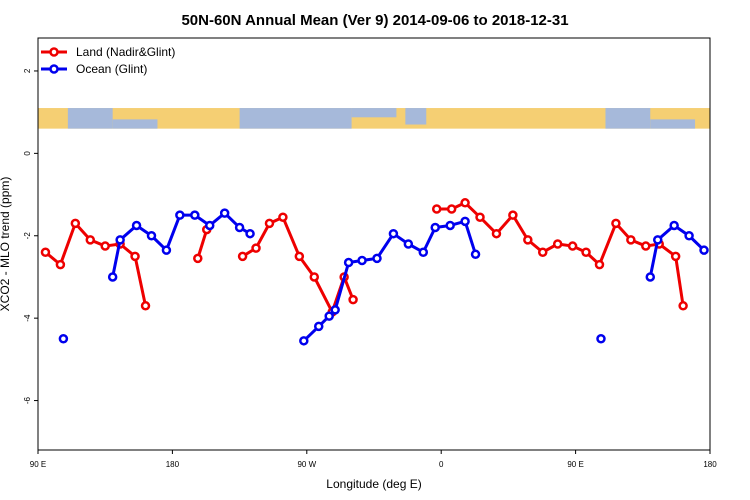 This screenshot has height=500, width=750. I want to click on y-axis: 2 0 -2 -4 -6, so click(30, 236).